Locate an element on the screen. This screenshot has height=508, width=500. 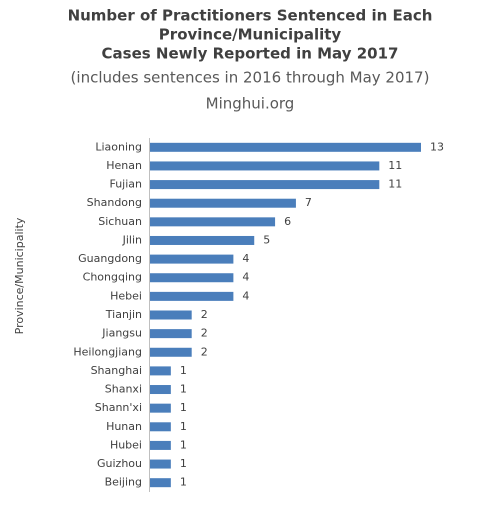
data-label: 13 is located at coordinates (437, 146).